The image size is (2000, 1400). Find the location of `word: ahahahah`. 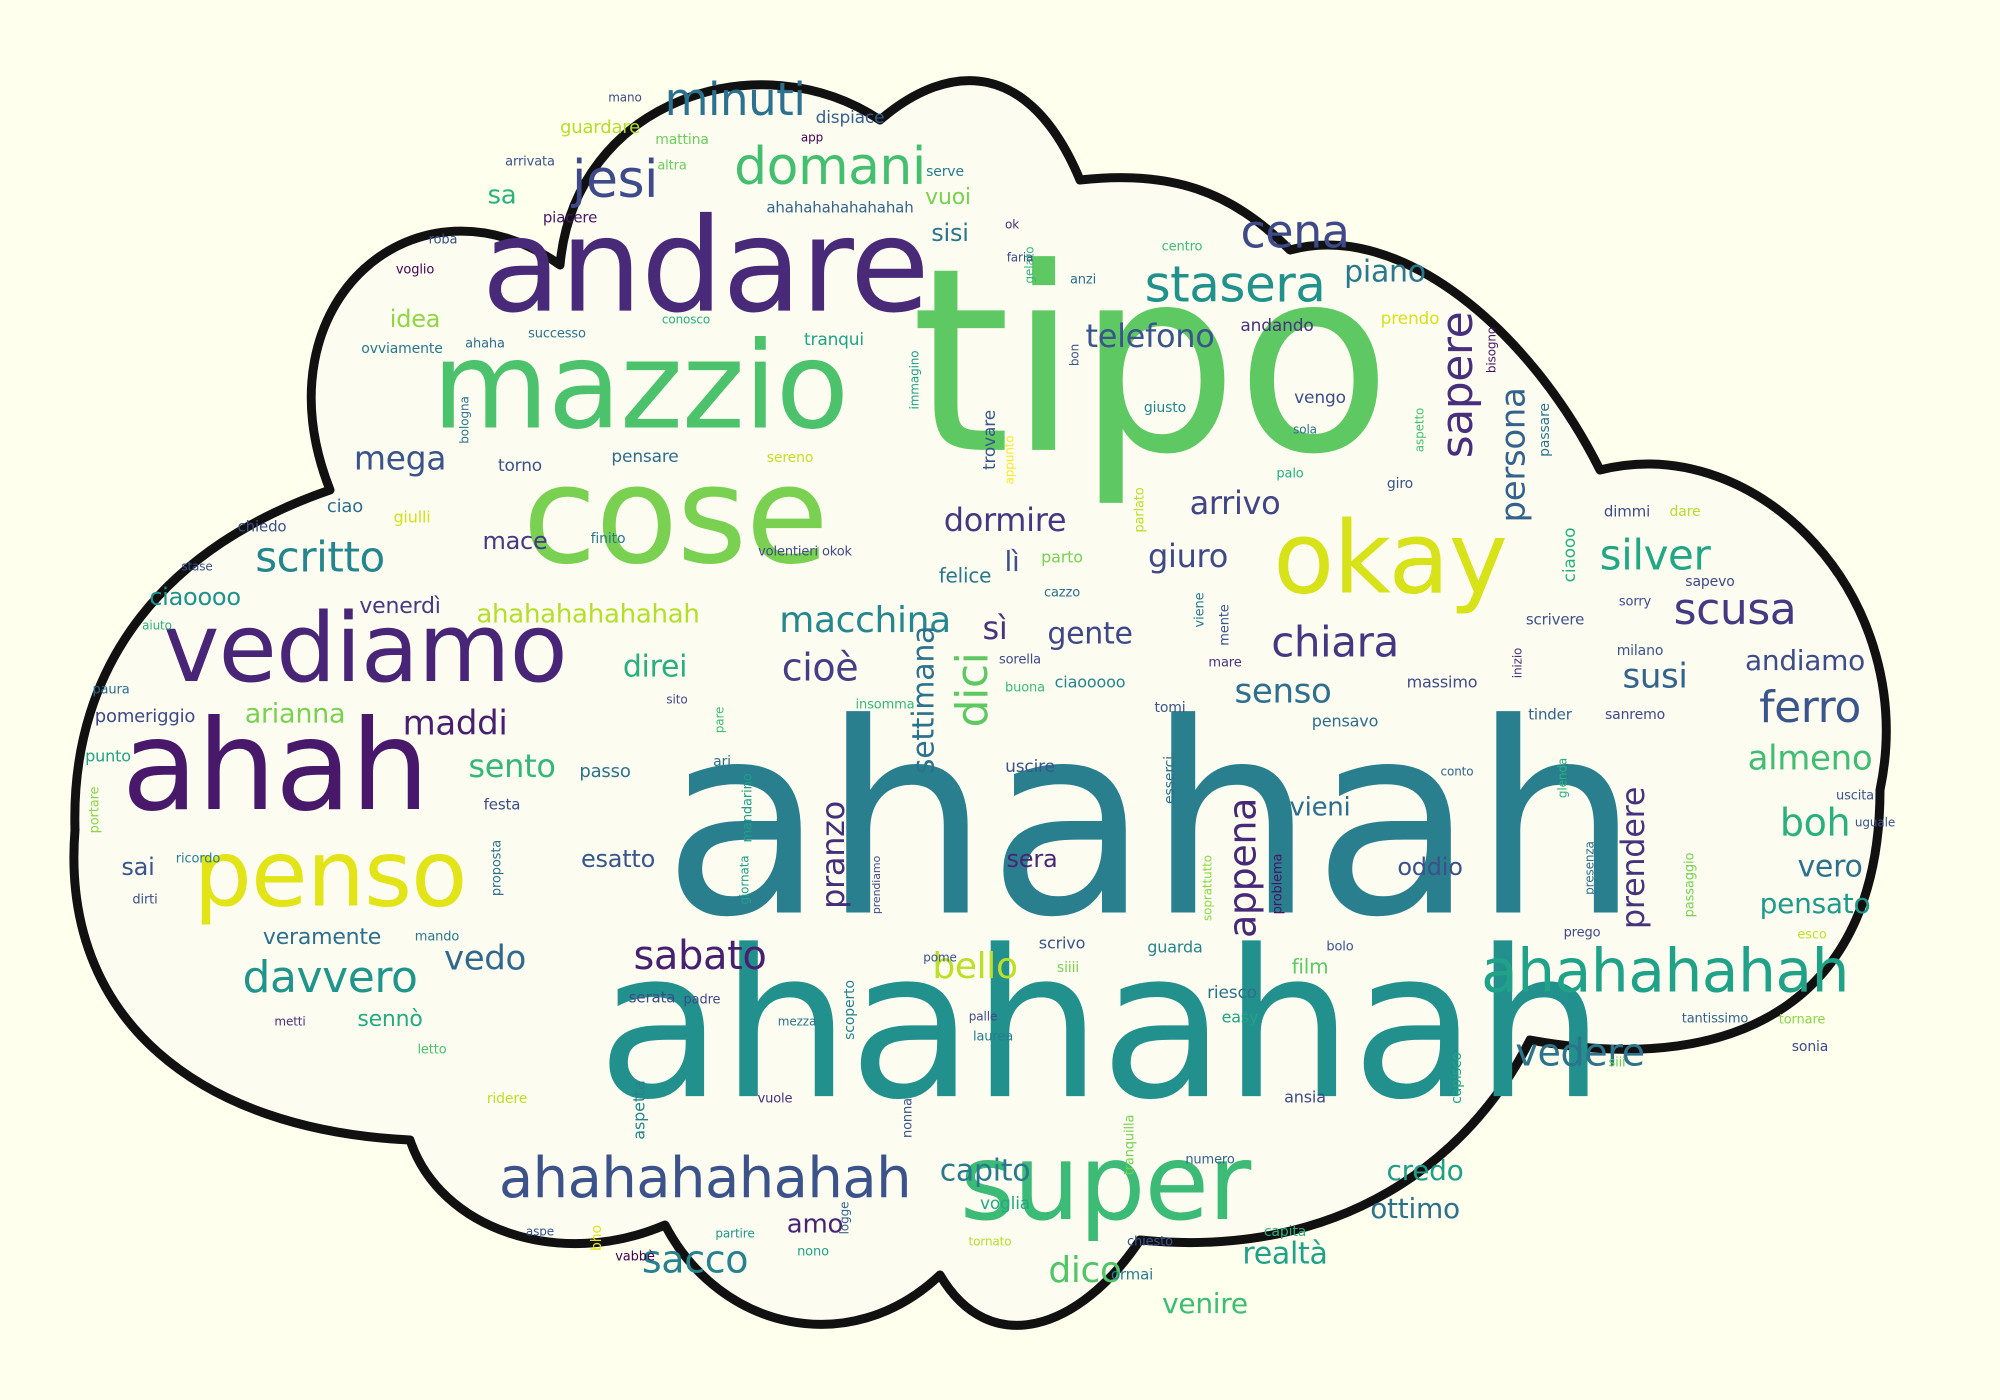

word: ahahahah is located at coordinates (1100, 1026).